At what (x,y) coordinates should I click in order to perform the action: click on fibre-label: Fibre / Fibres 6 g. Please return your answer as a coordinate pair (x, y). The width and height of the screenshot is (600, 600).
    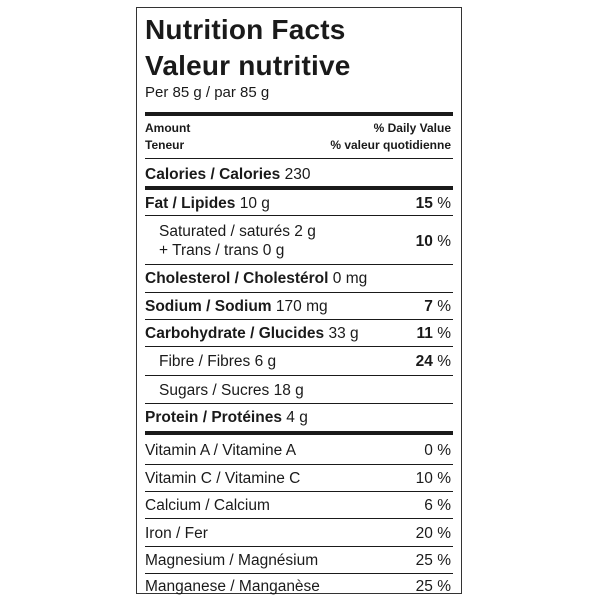
    Looking at the image, I should click on (218, 361).